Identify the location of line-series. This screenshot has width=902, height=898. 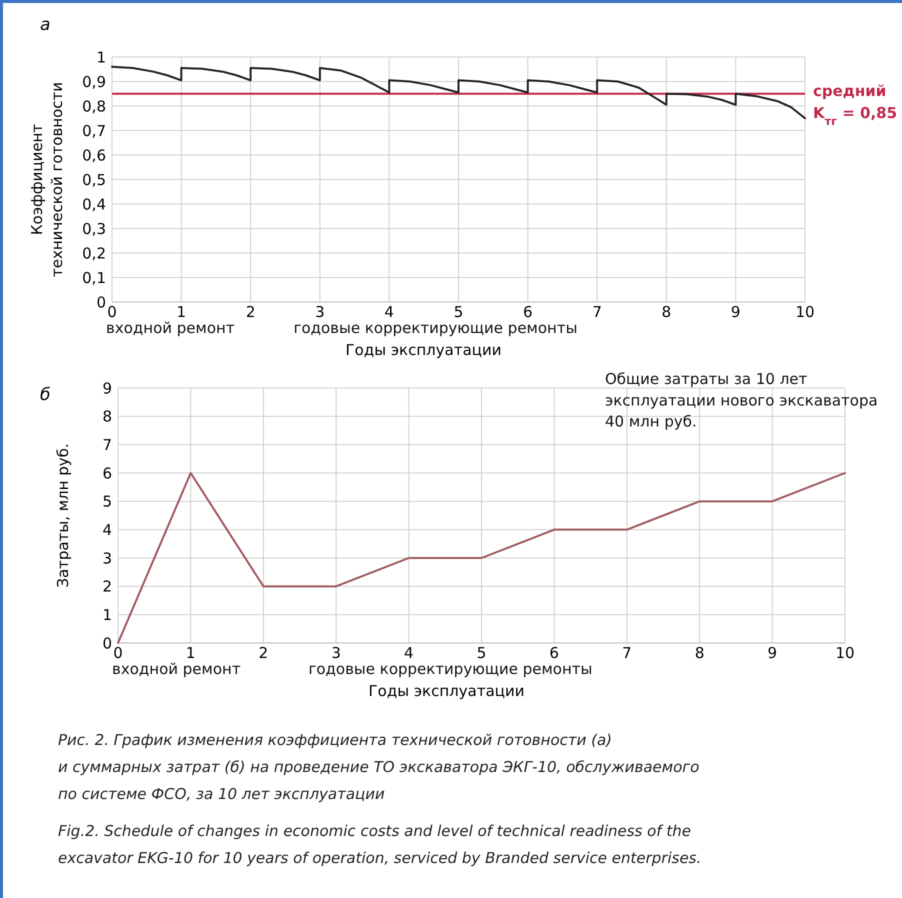
(458, 93).